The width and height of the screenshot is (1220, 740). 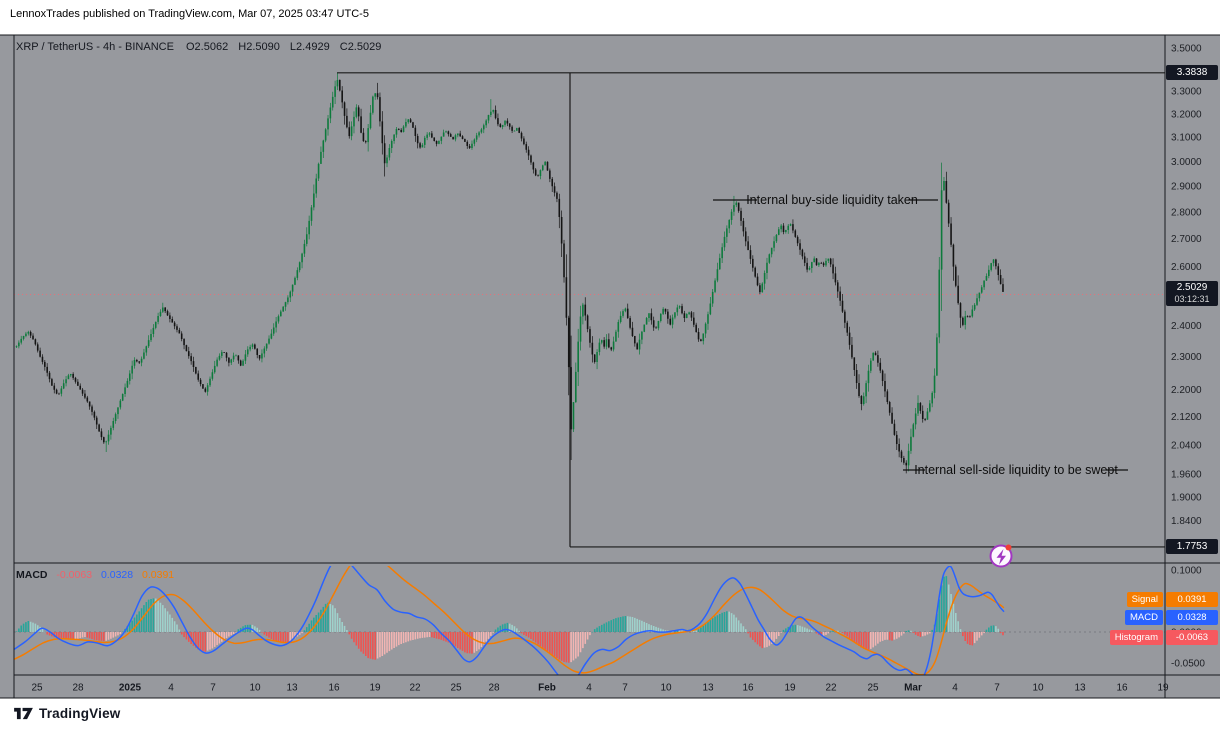 What do you see at coordinates (1192, 617) in the screenshot?
I see `macd-value-badge: 0.0328` at bounding box center [1192, 617].